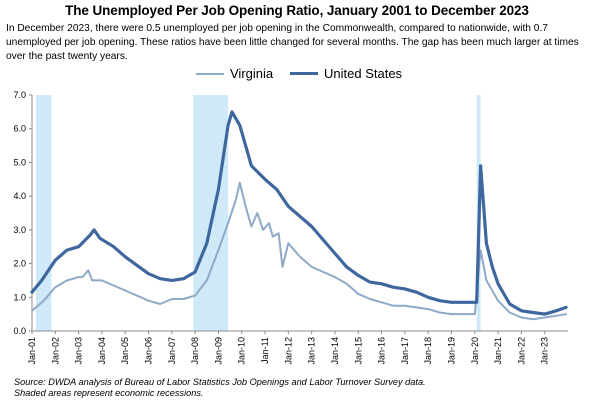 The image size is (594, 404). What do you see at coordinates (545, 351) in the screenshot?
I see `x-tick-label: Jan-23` at bounding box center [545, 351].